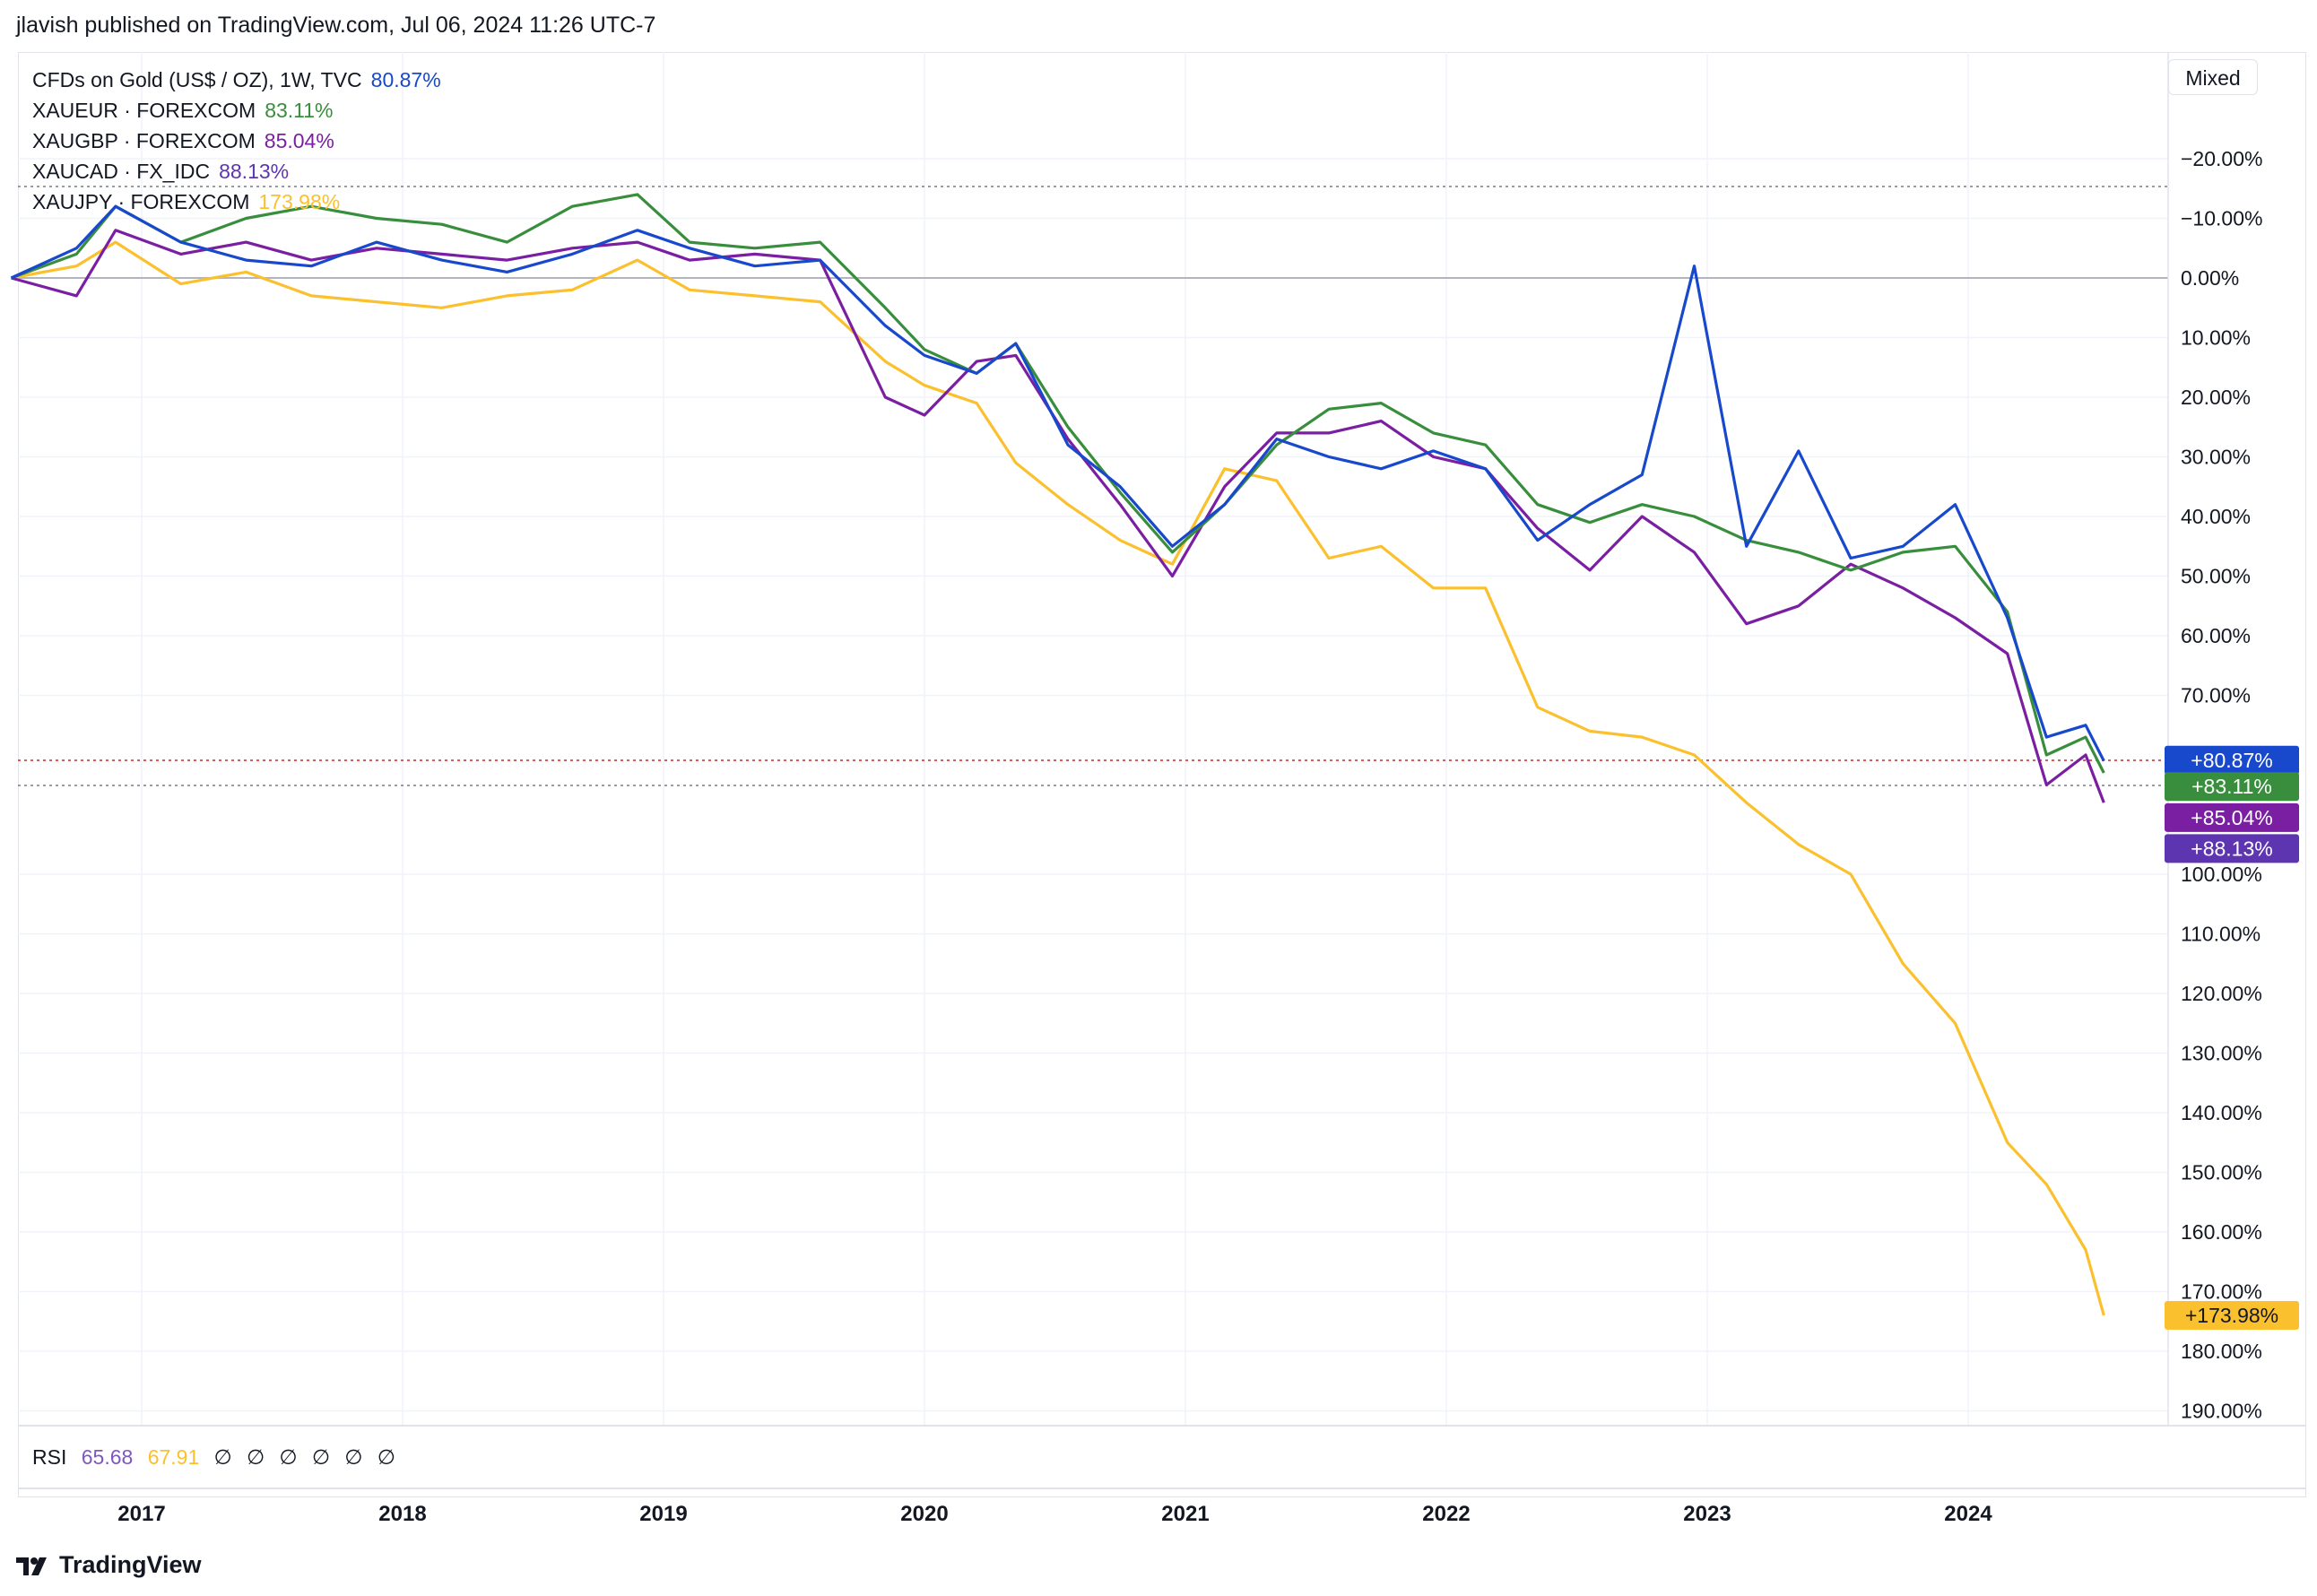 The height and width of the screenshot is (1596, 2317). Describe the element at coordinates (2221, 875) in the screenshot. I see `y-tick-label: 100.00%` at that location.